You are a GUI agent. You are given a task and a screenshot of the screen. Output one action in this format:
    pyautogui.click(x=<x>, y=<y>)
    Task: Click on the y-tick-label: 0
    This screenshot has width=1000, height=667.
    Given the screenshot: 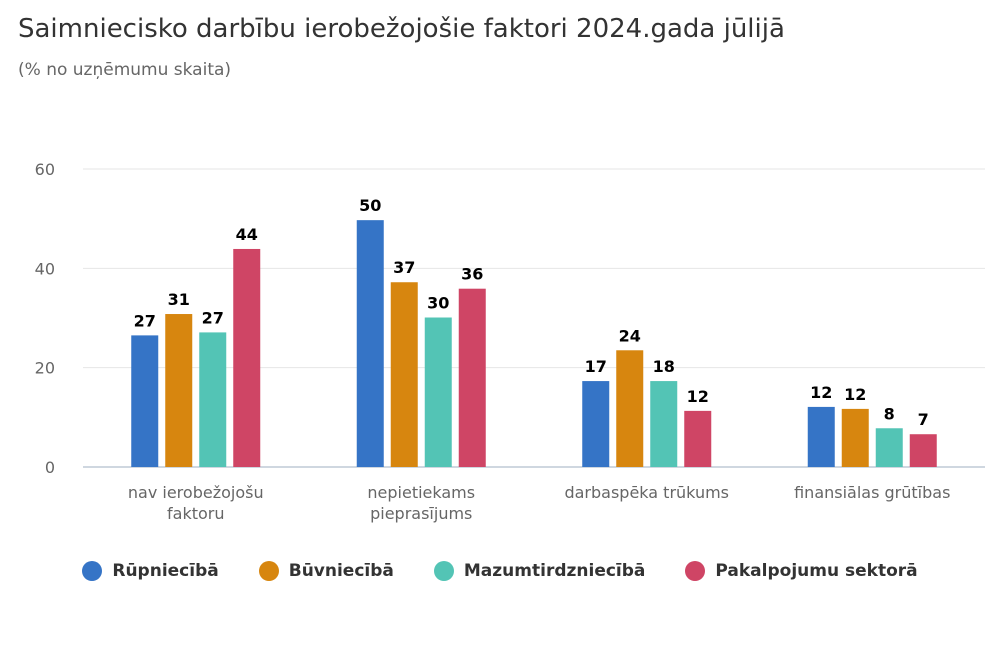 What is the action you would take?
    pyautogui.click(x=50, y=467)
    